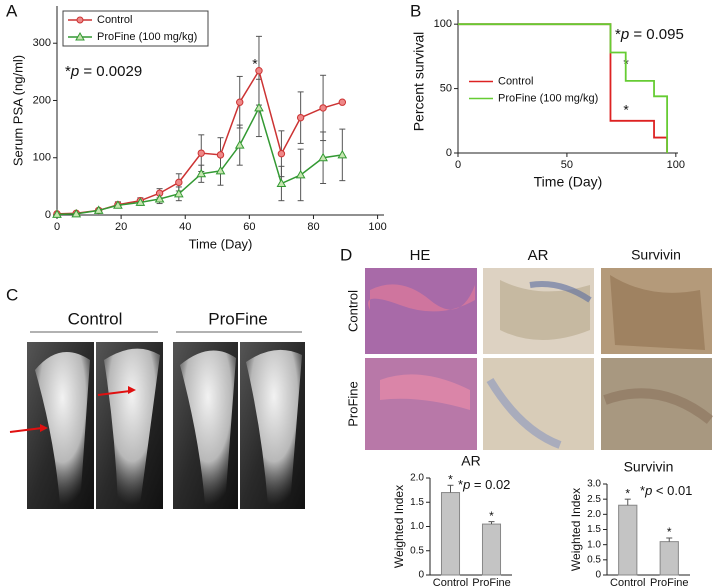 This screenshot has height=588, width=715. I want to click on y-tick-label: 200, so click(42, 100).